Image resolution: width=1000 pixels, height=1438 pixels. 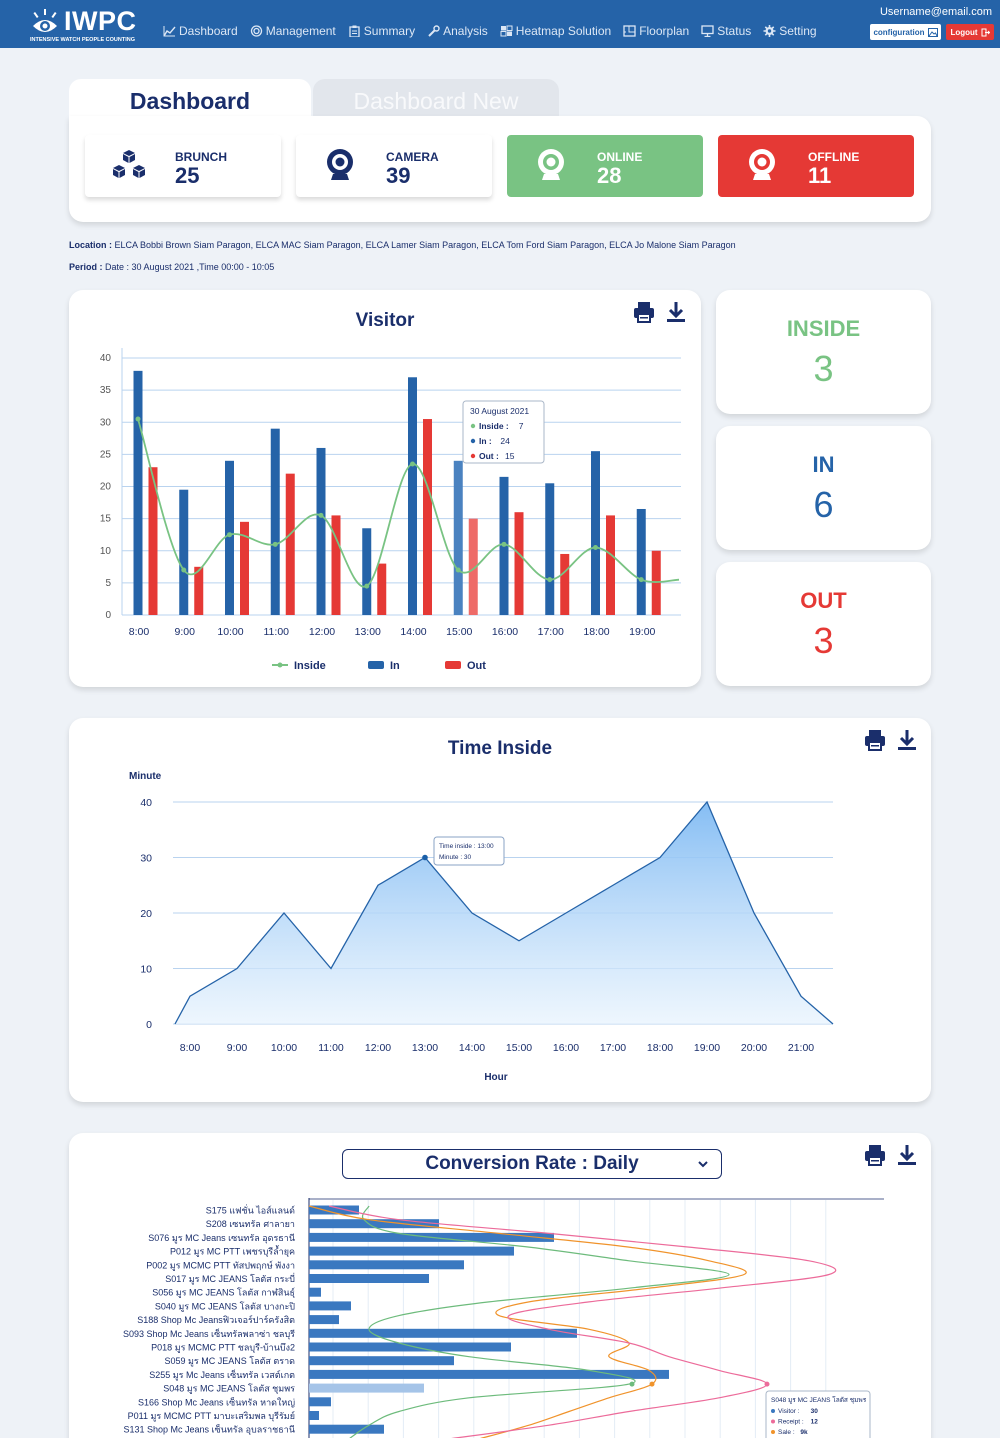 I want to click on configuration-button: configuration, so click(x=905, y=32).